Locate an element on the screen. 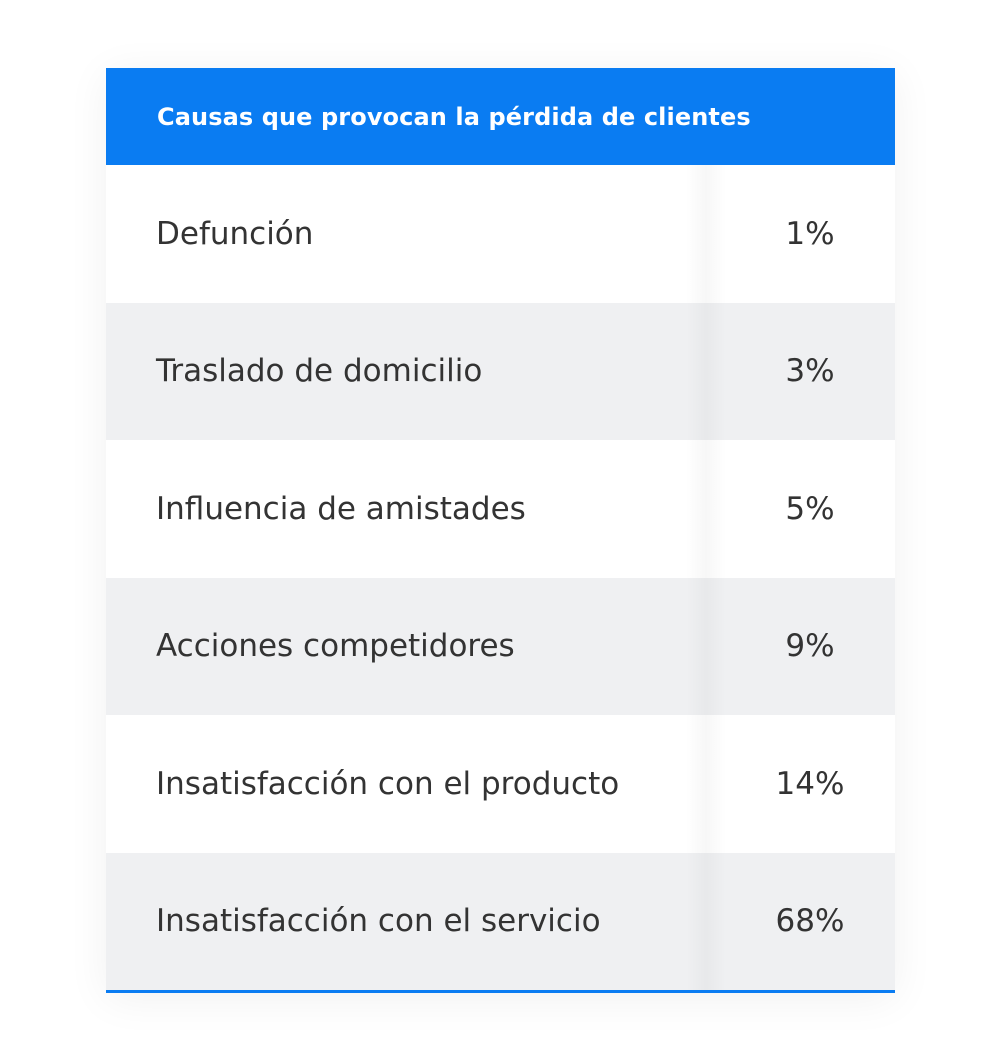  row-label: Insatisfacción con el servicio is located at coordinates (378, 921).